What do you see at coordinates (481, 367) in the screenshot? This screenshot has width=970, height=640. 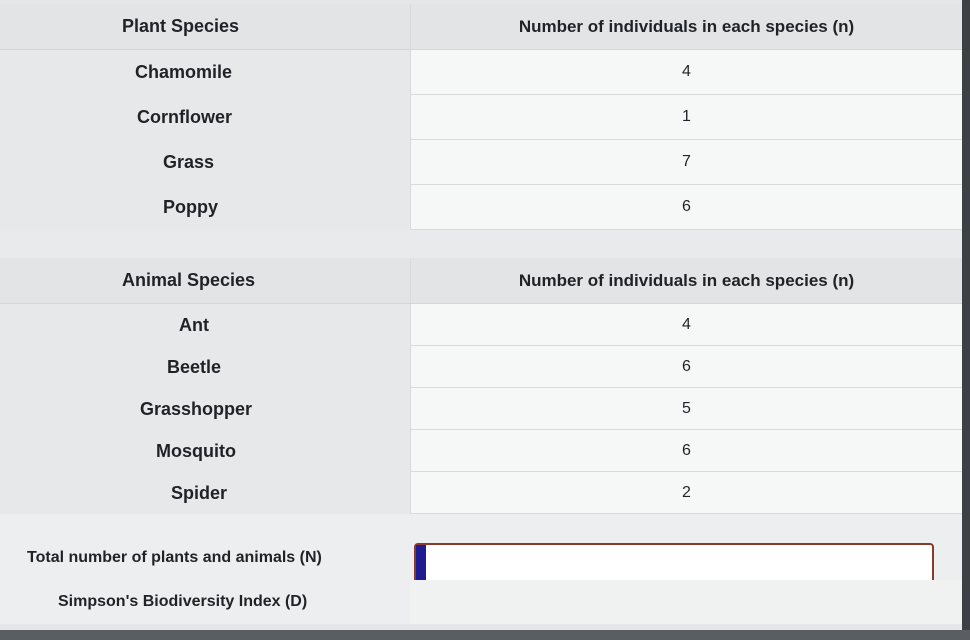 I see `table-row: Beetle 6` at bounding box center [481, 367].